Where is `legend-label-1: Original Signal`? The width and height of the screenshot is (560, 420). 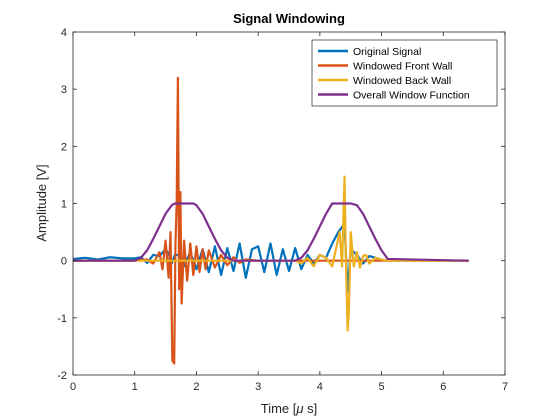 legend-label-1: Original Signal is located at coordinates (387, 52).